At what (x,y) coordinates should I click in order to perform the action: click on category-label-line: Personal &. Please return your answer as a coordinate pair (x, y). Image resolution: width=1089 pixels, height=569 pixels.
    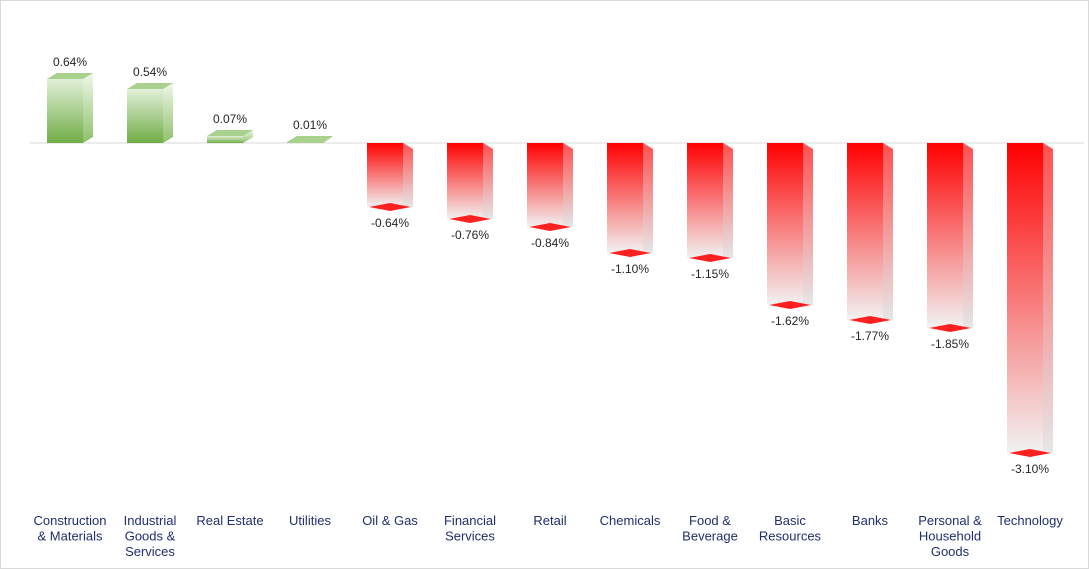
    Looking at the image, I should click on (950, 520).